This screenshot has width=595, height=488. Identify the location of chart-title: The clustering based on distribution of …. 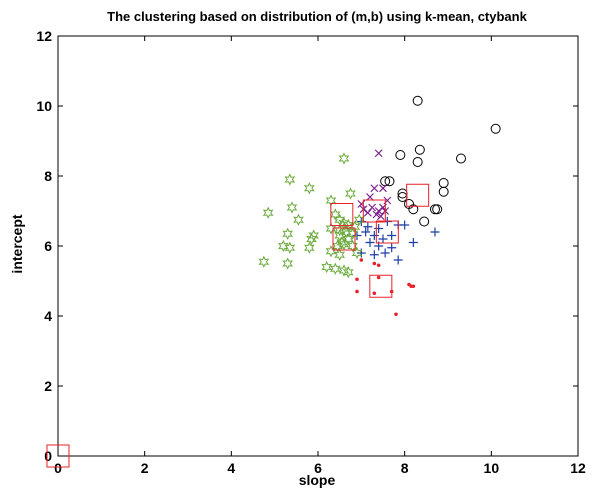
(317, 16).